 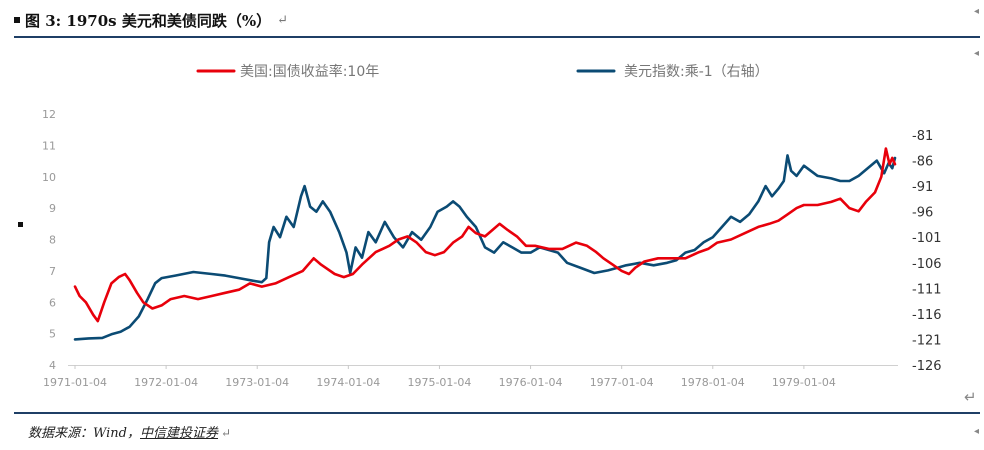 What do you see at coordinates (52, 271) in the screenshot?
I see `left-tick-label: 7` at bounding box center [52, 271].